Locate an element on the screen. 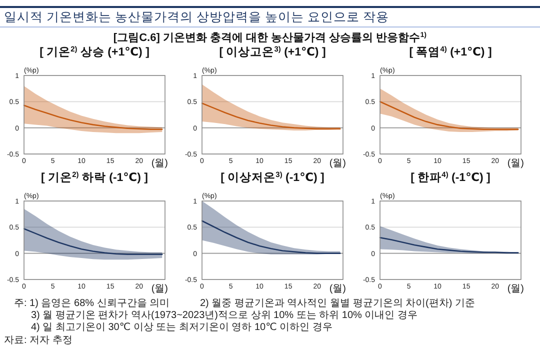 This screenshot has height=348, width=540. chart-title: [ 폭염$^{4)}$ (+1℃) ] is located at coordinates (450, 51).